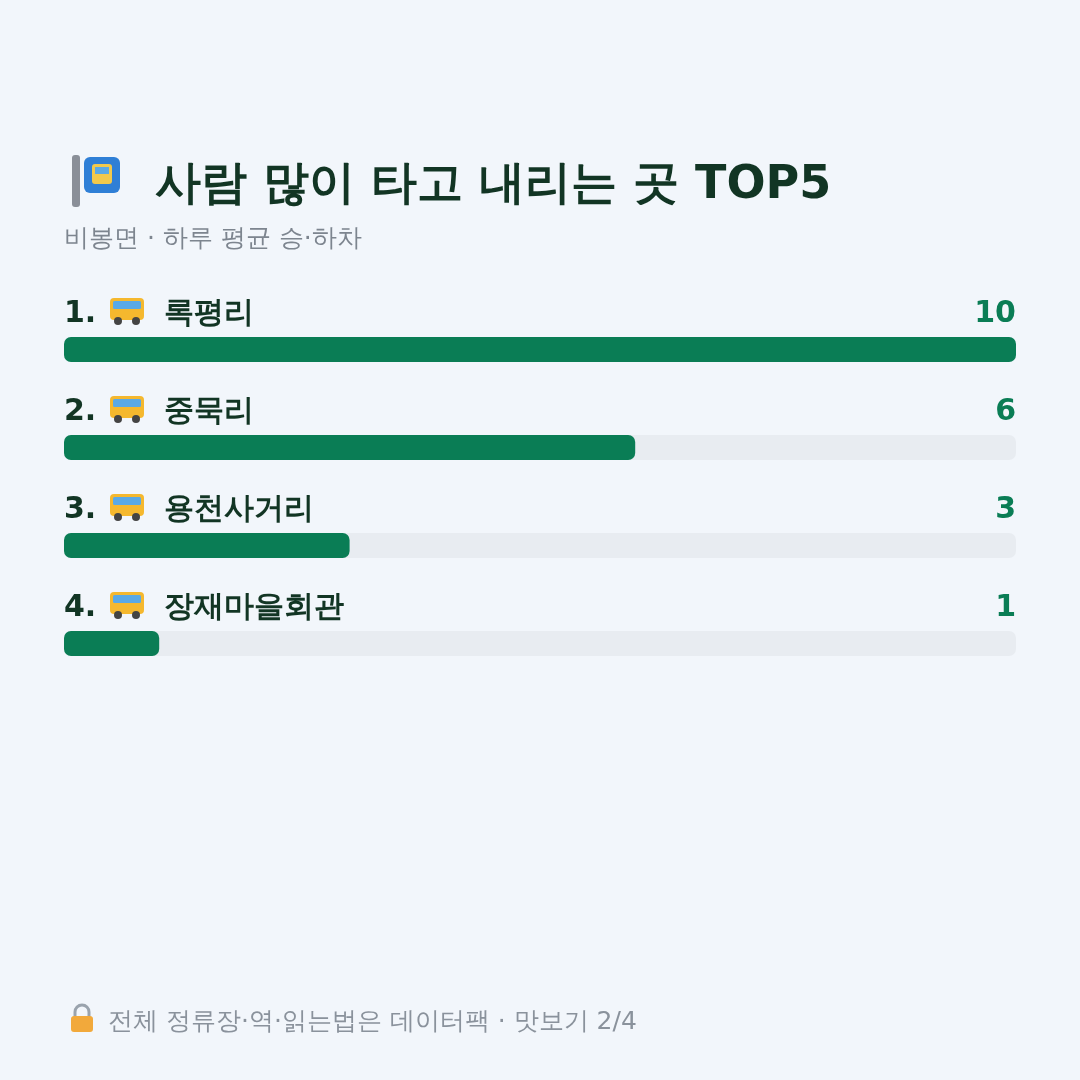 This screenshot has height=1080, width=1080. What do you see at coordinates (1005, 409) in the screenshot?
I see `data-label: 6` at bounding box center [1005, 409].